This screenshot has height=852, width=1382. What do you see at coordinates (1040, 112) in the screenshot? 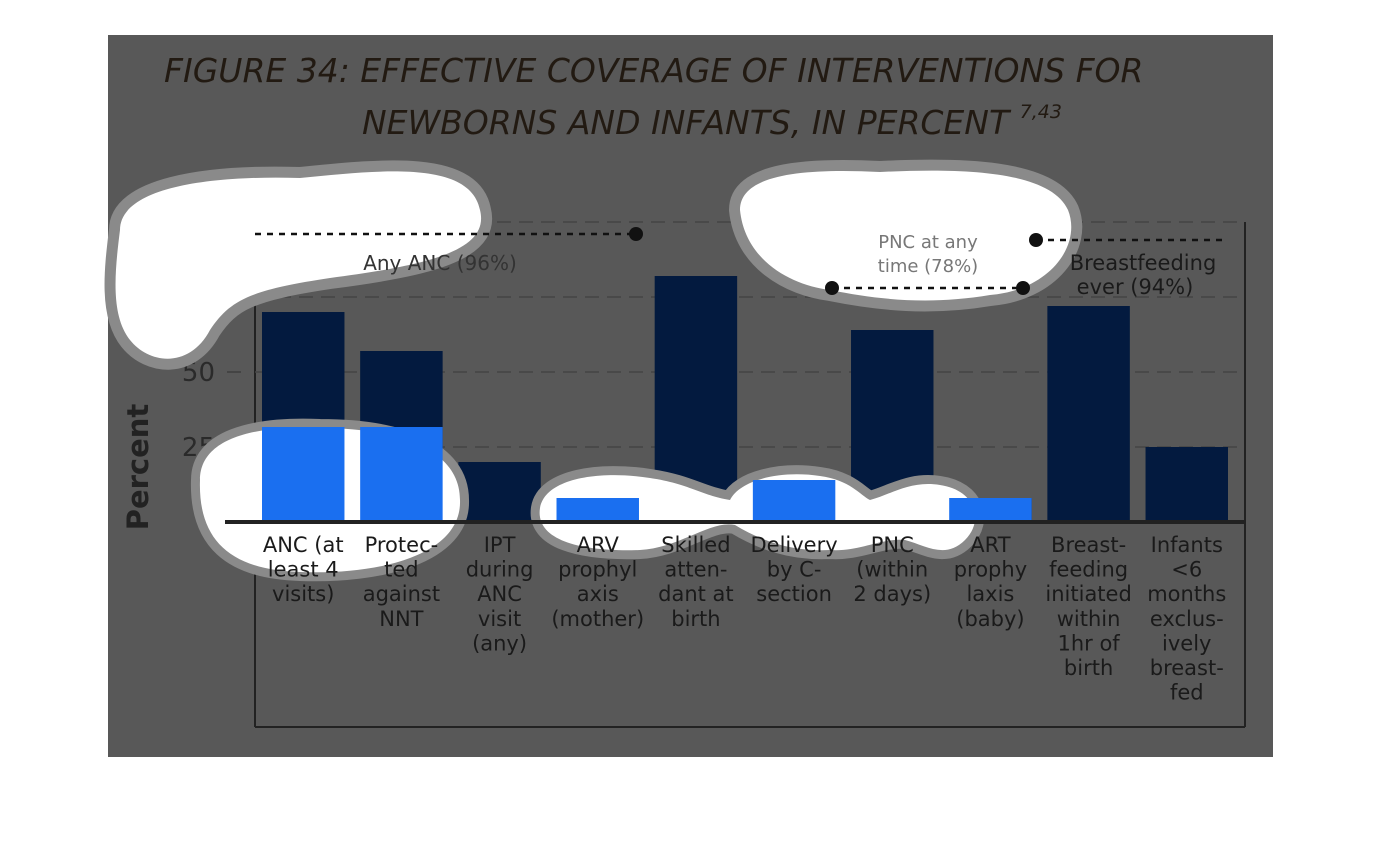
I see `chart-title-refs: 7,43` at bounding box center [1040, 112].